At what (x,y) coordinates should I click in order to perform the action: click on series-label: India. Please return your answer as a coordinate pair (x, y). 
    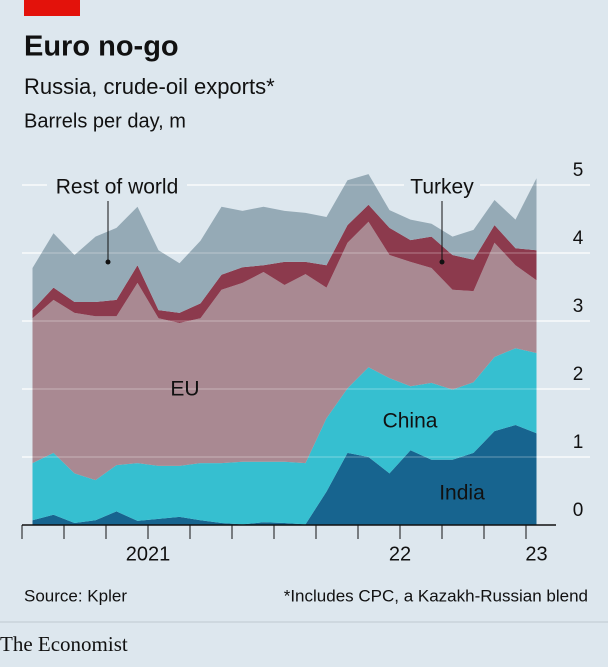
    Looking at the image, I should click on (462, 493).